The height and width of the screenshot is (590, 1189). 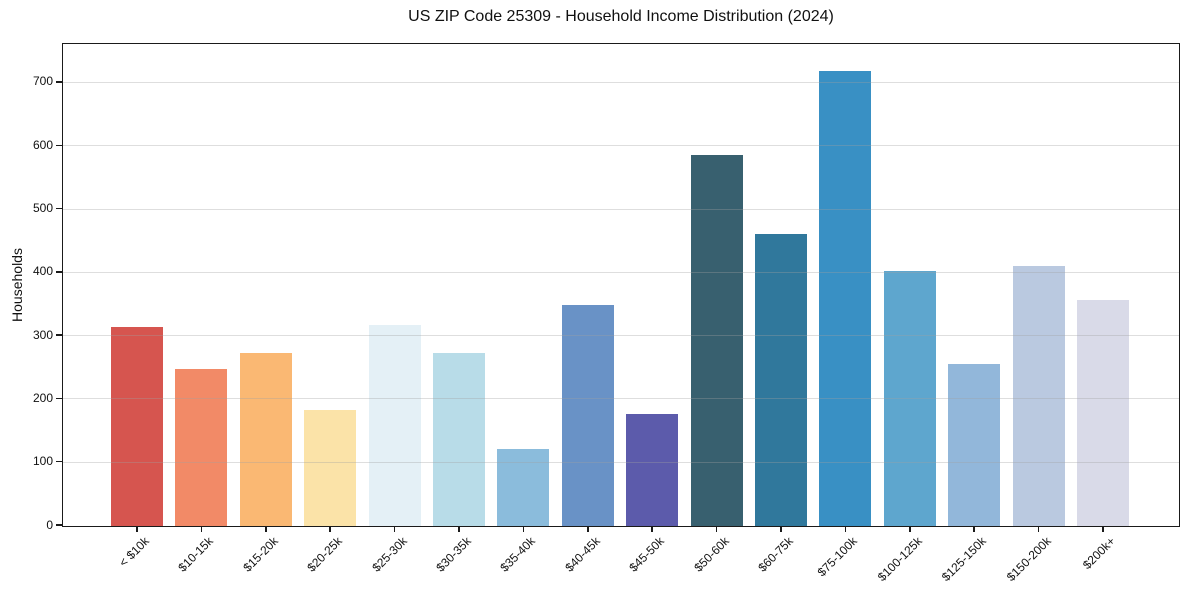 I want to click on x-tick-label: $10-15k, so click(x=196, y=554).